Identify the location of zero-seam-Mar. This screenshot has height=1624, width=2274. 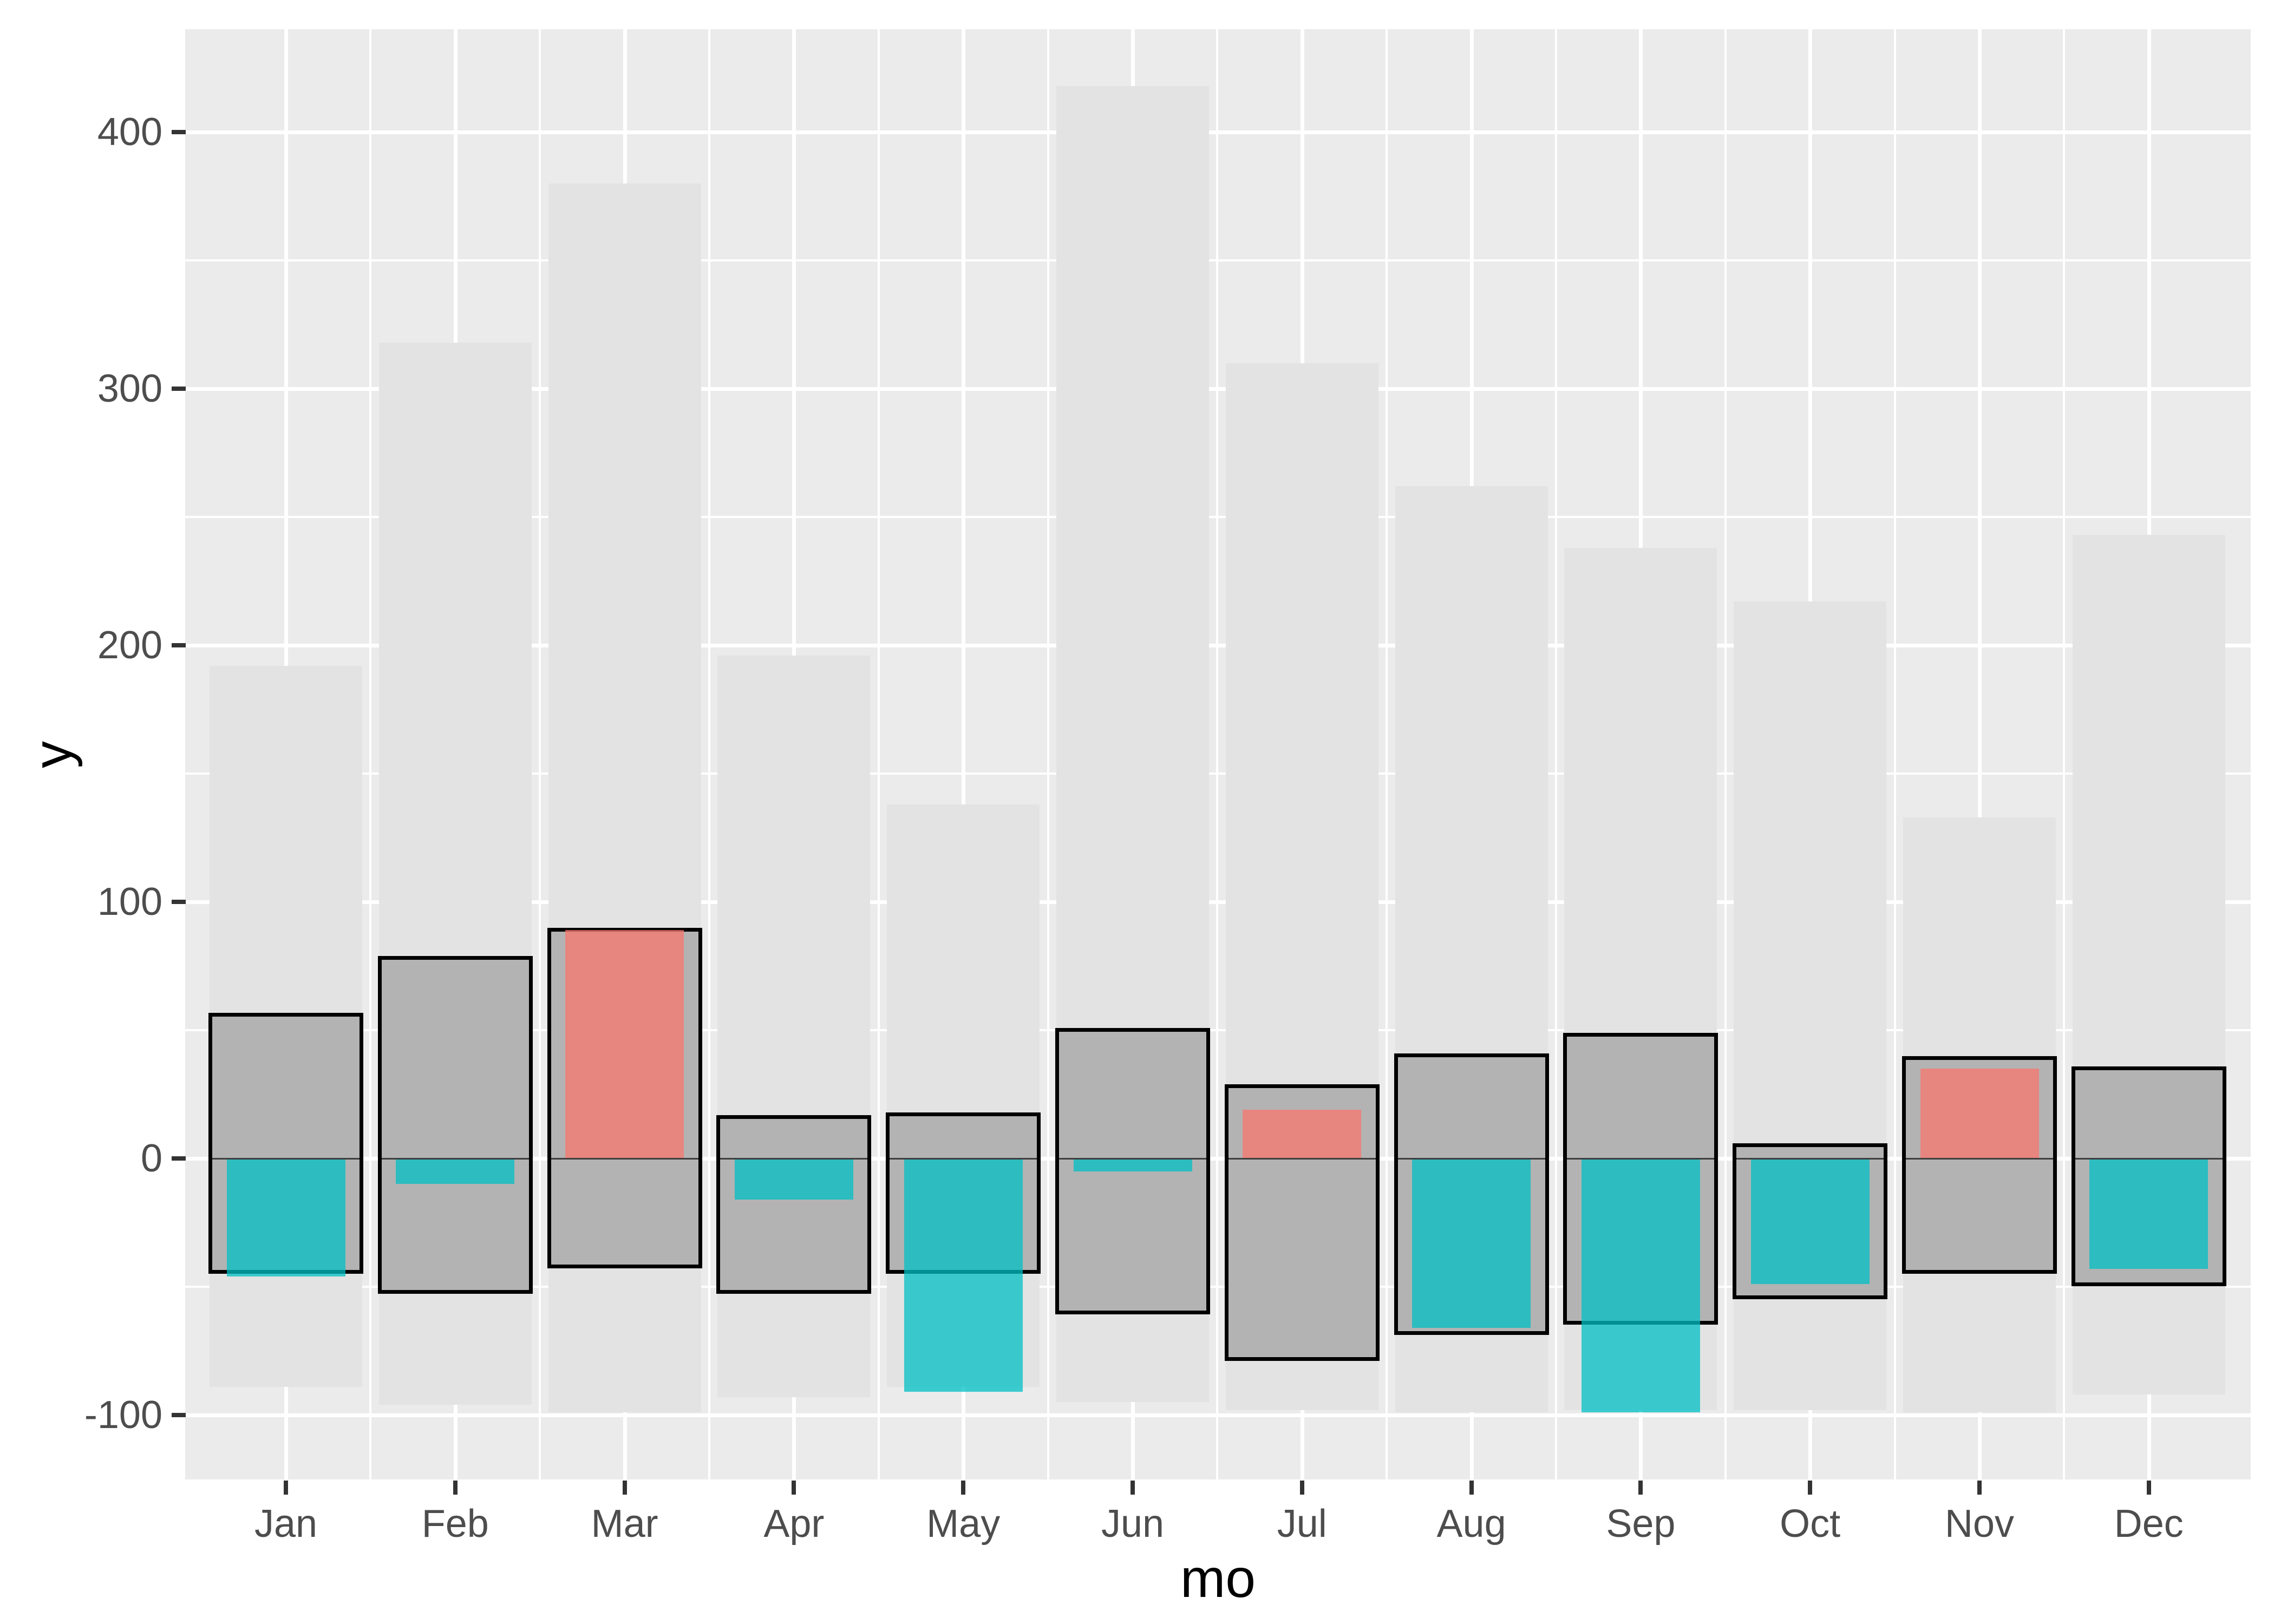
(625, 1159).